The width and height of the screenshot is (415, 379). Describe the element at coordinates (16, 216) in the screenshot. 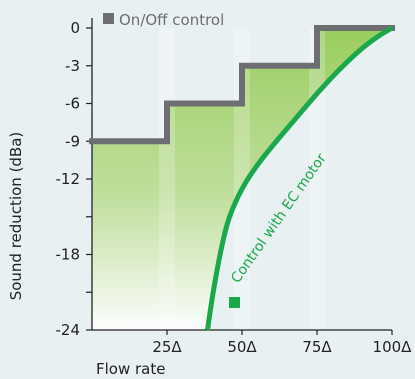

I see `y-axis-label: Sound reduction (dBa)` at that location.